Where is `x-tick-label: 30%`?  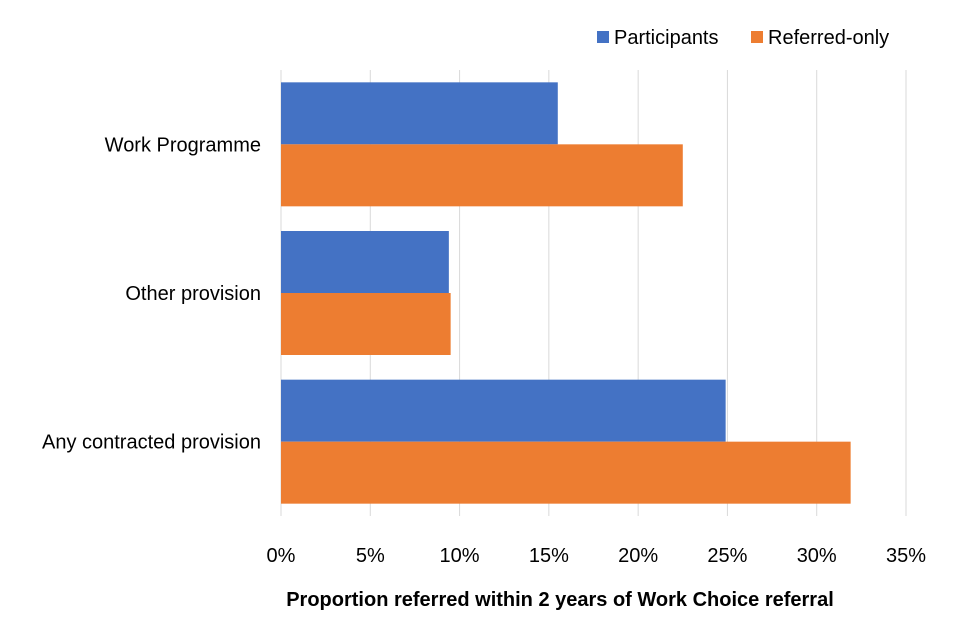 x-tick-label: 30% is located at coordinates (817, 556).